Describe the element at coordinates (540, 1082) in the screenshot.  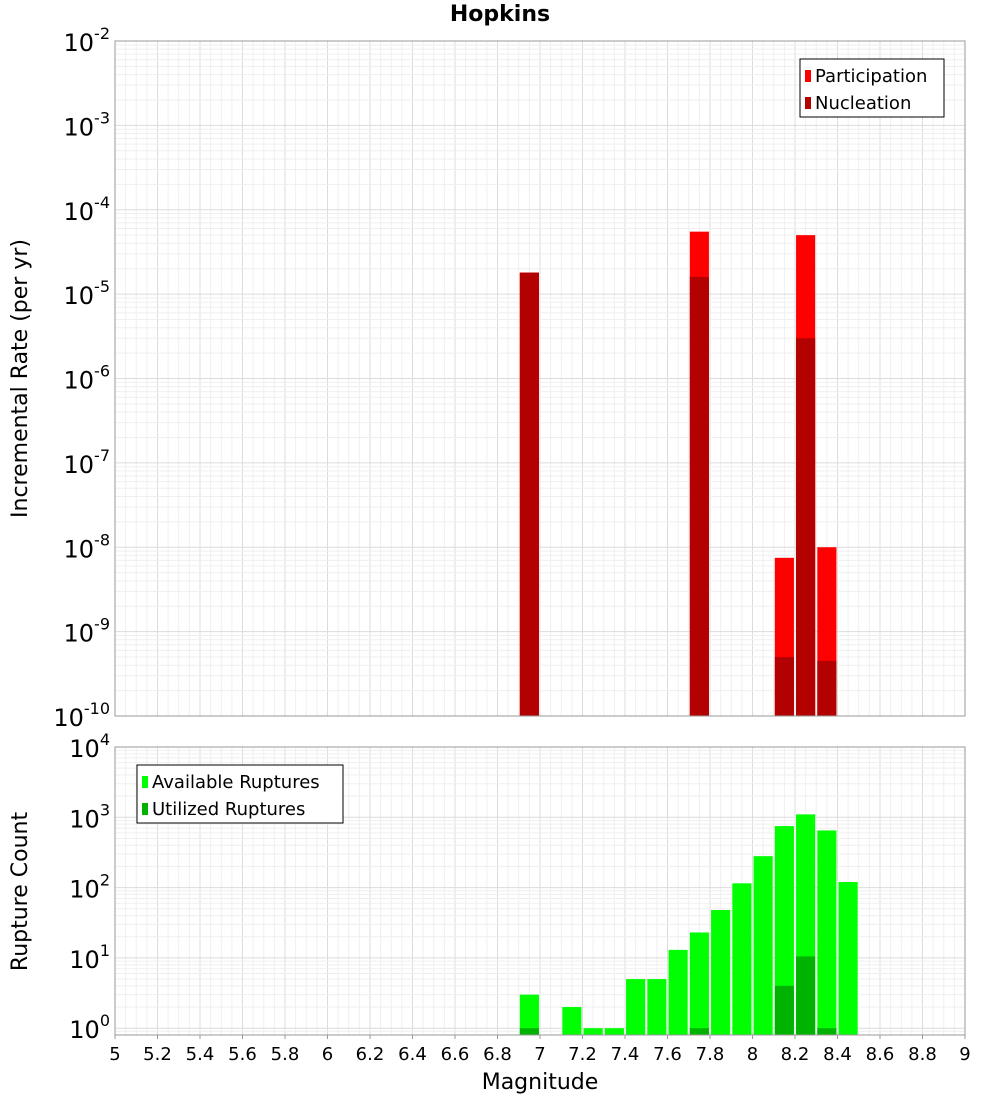
I see `x-axis-label: Magnitude` at that location.